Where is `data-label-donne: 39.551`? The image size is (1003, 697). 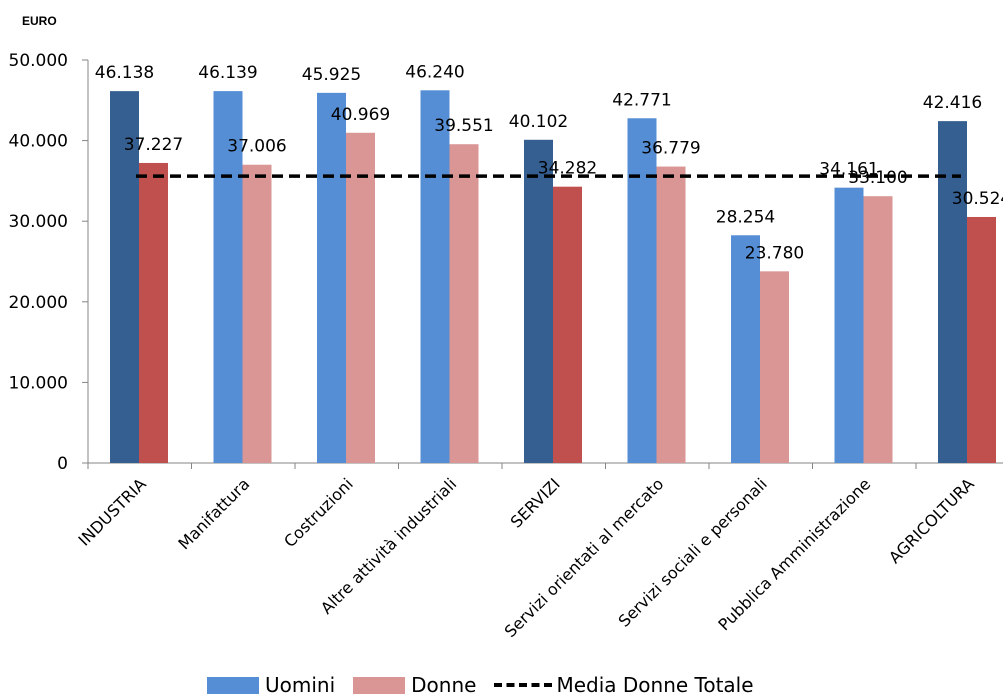
data-label-donne: 39.551 is located at coordinates (463, 126).